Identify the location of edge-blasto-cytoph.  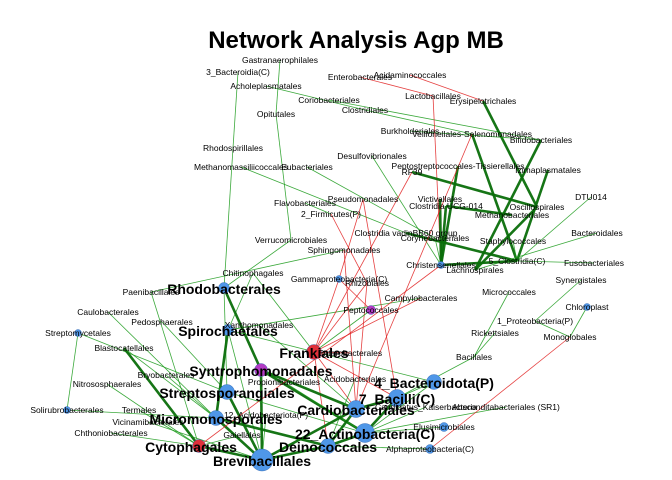
(161, 397).